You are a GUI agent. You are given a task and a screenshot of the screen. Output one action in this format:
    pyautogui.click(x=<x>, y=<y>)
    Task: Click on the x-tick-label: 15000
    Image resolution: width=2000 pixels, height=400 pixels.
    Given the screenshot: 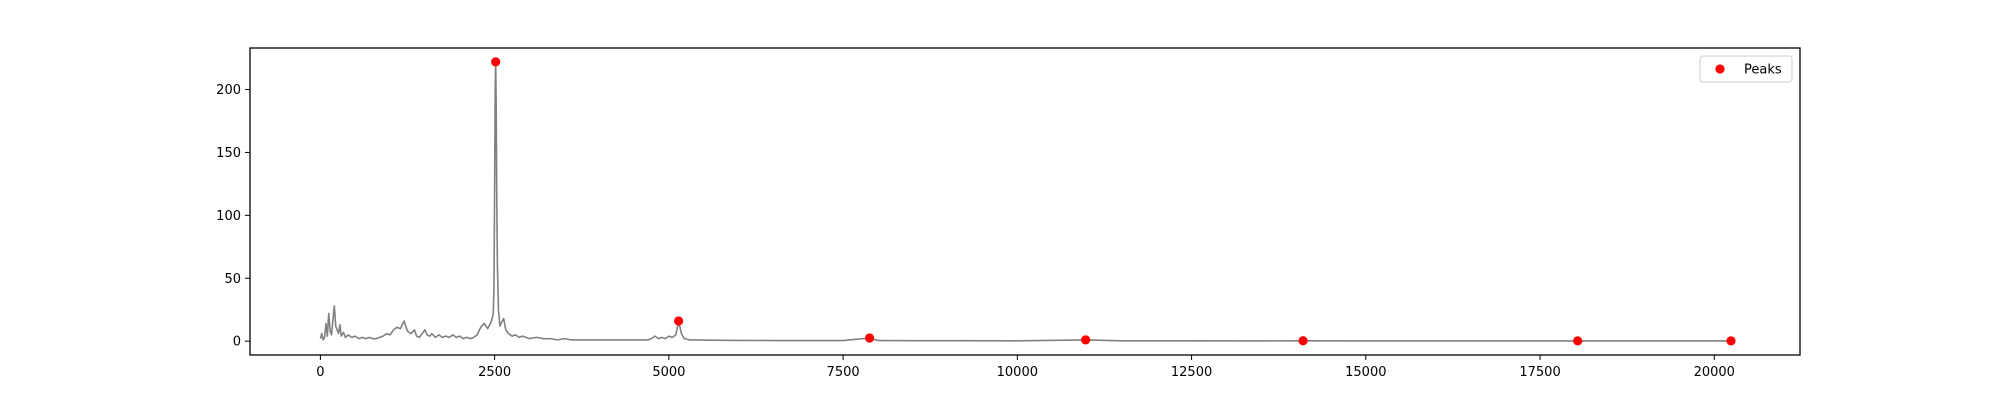 What is the action you would take?
    pyautogui.click(x=1365, y=372)
    